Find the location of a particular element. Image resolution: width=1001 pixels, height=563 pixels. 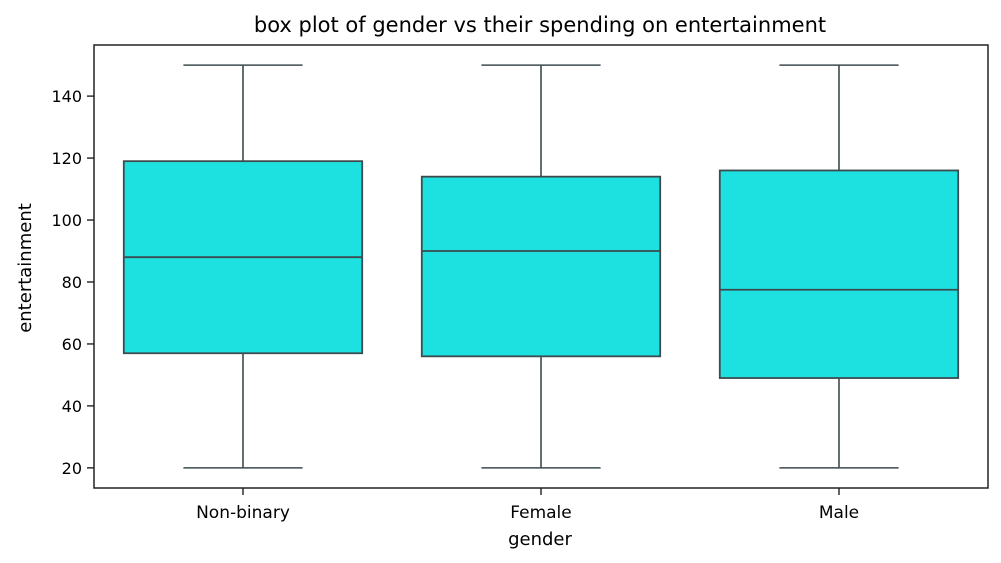

y-tick-label: 120 is located at coordinates (66, 158).